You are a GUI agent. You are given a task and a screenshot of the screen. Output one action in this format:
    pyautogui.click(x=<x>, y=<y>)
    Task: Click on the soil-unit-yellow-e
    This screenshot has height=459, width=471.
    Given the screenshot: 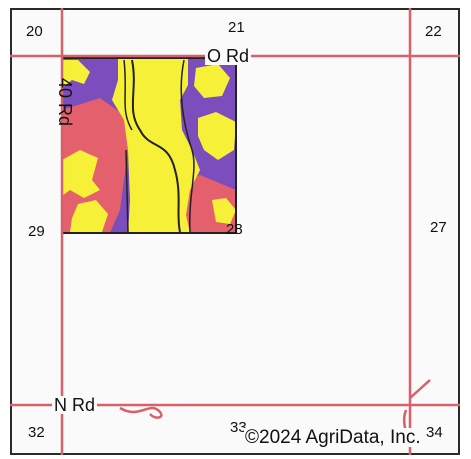 What is the action you would take?
    pyautogui.click(x=217, y=136)
    